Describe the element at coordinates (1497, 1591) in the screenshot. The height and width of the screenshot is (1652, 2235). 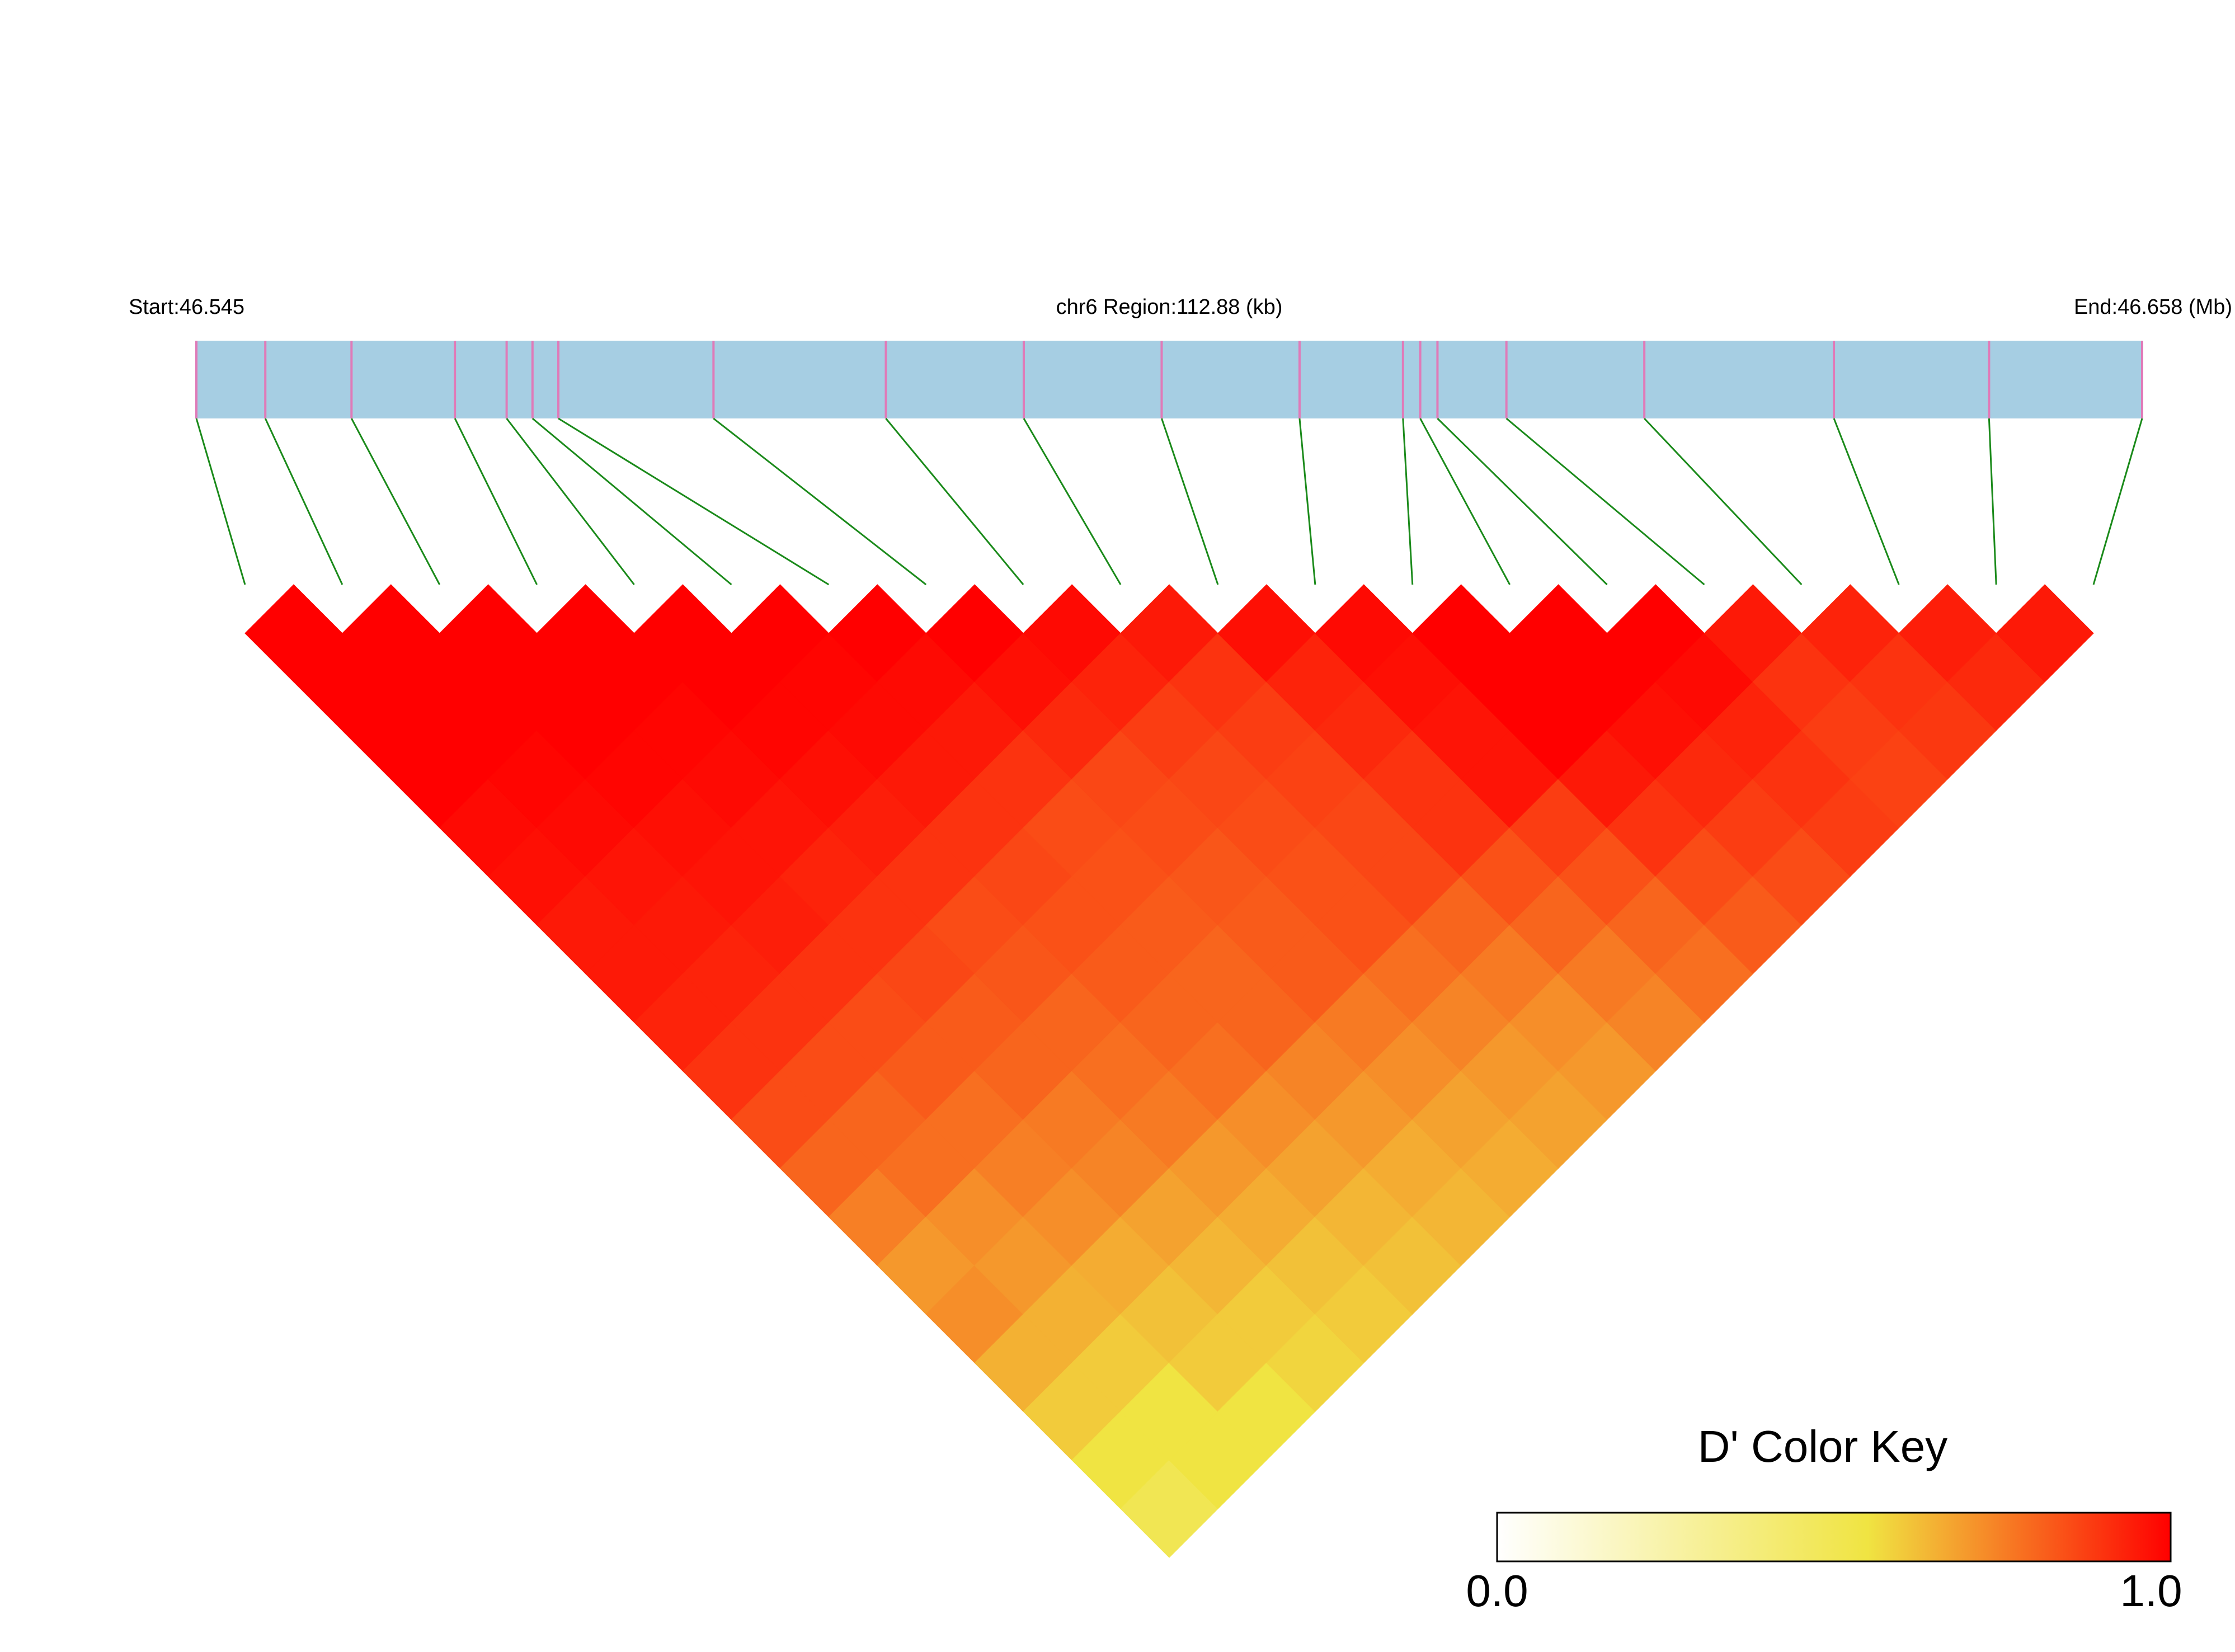
I see `key-tick-label: 0.0` at that location.